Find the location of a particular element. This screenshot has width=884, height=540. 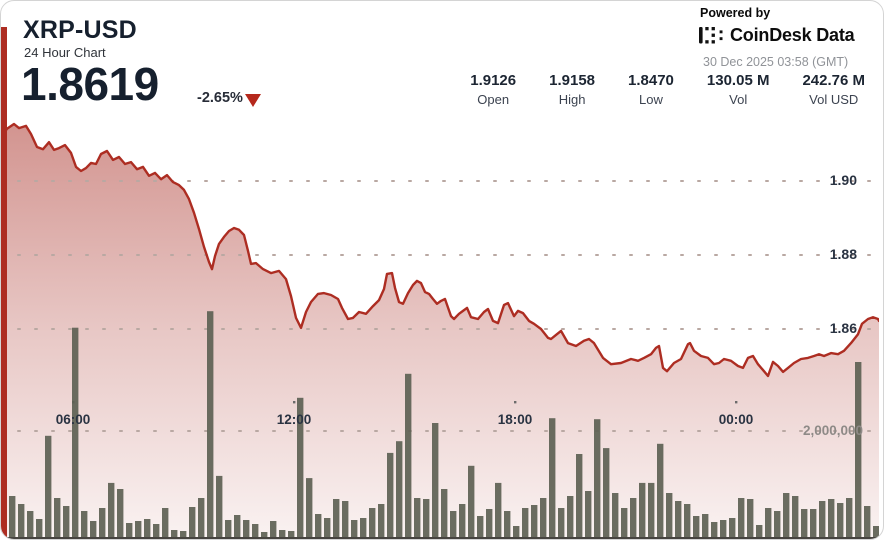

stat-low-label: Low is located at coordinates (651, 99).